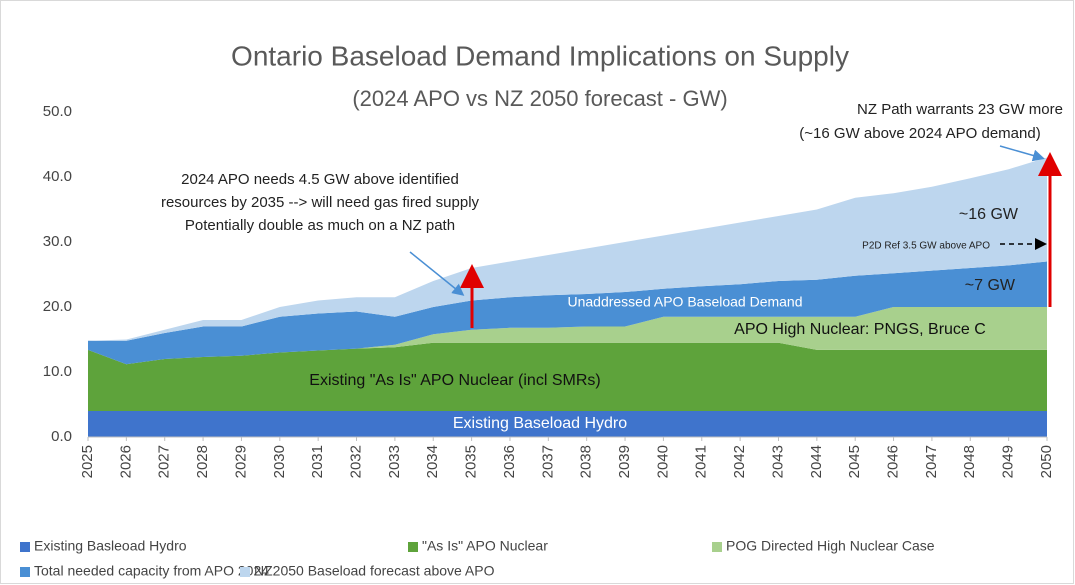 The height and width of the screenshot is (585, 1075). Describe the element at coordinates (989, 214) in the screenshot. I see `annotation: ~16 GW` at that location.